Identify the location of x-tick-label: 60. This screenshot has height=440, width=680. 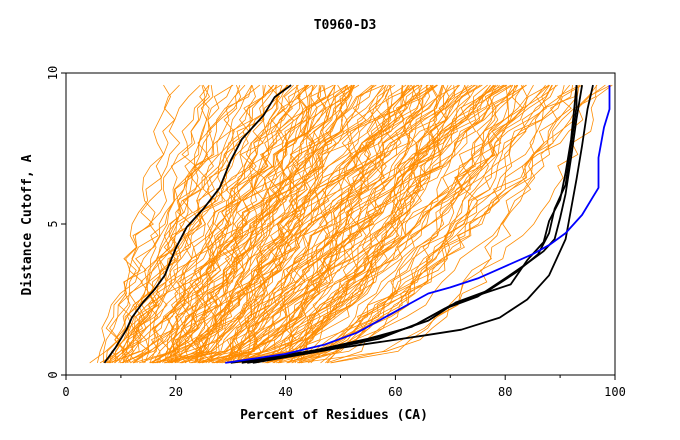
(395, 392).